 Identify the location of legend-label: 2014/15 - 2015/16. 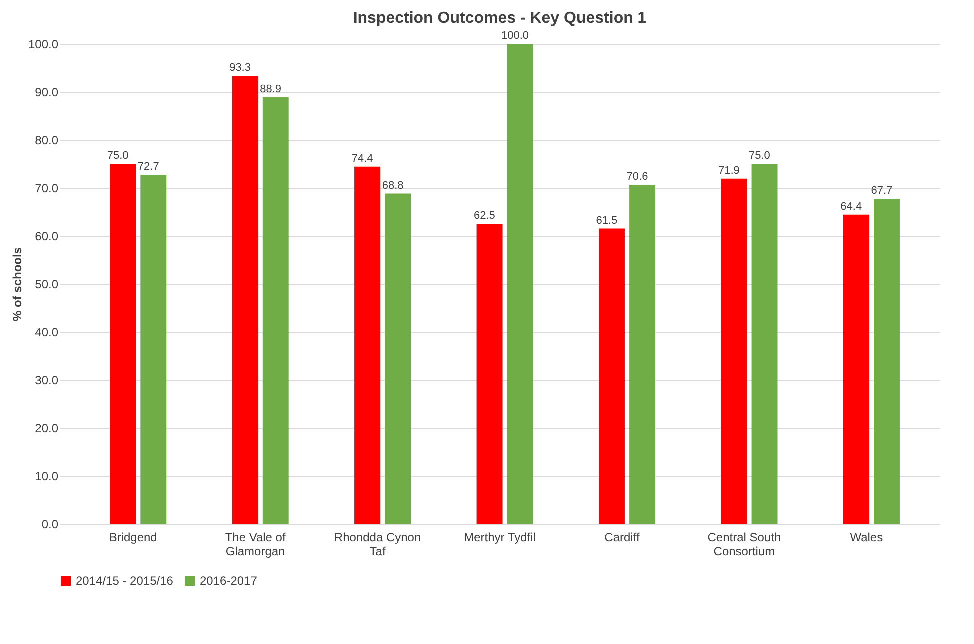
(125, 581).